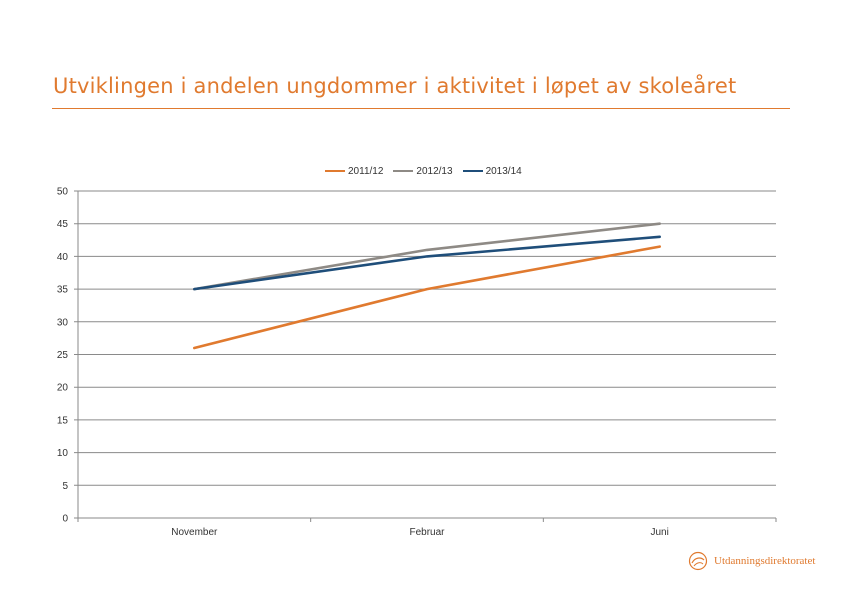  Describe the element at coordinates (765, 561) in the screenshot. I see `footer-logo-text: Utdanningsdirektoratet` at that location.